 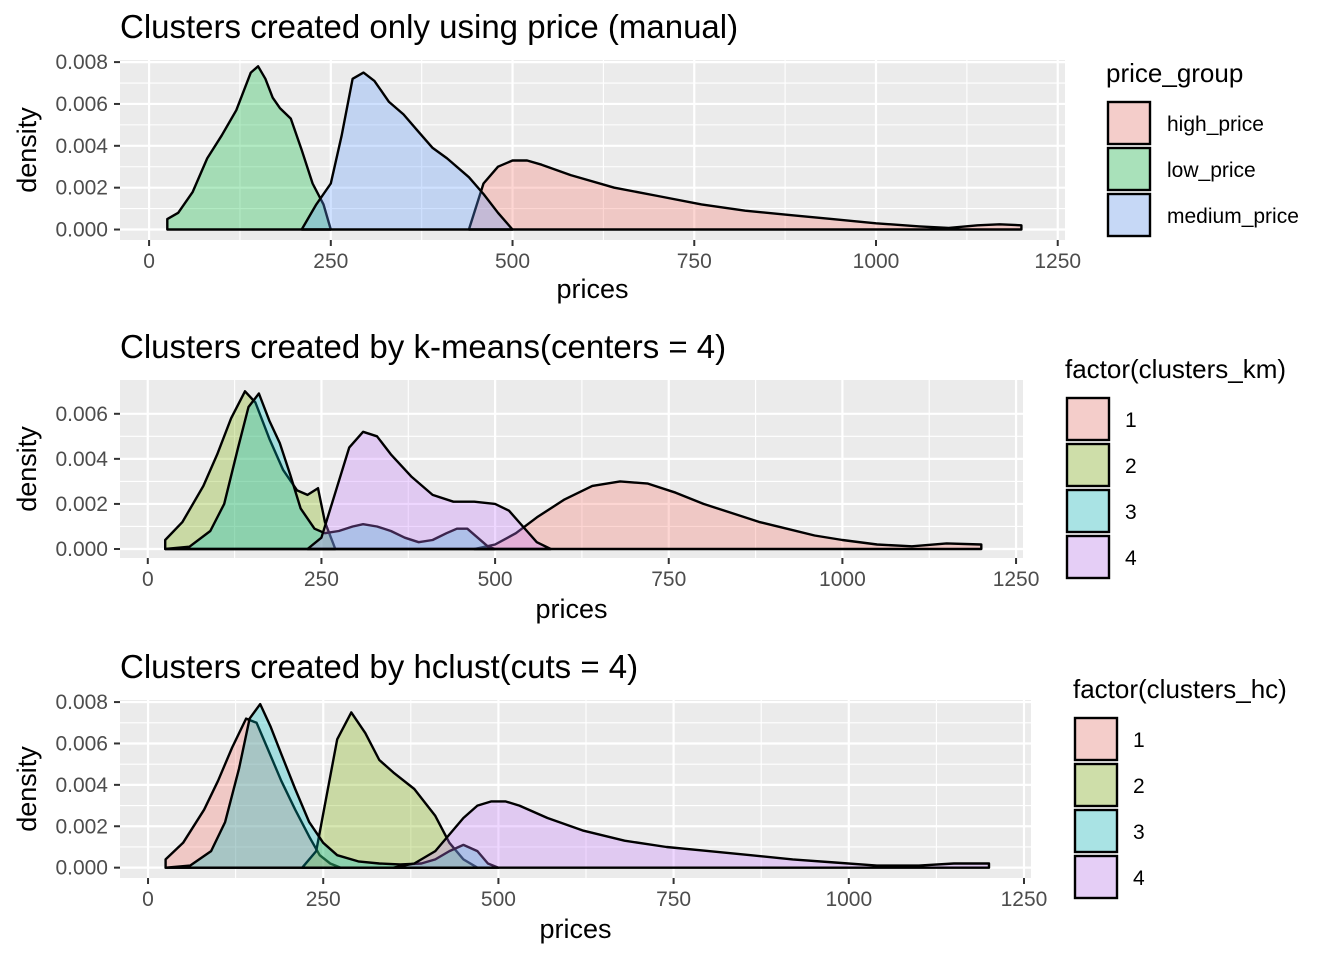 What do you see at coordinates (1175, 369) in the screenshot?
I see `legend-title: factor(clusters_km)` at bounding box center [1175, 369].